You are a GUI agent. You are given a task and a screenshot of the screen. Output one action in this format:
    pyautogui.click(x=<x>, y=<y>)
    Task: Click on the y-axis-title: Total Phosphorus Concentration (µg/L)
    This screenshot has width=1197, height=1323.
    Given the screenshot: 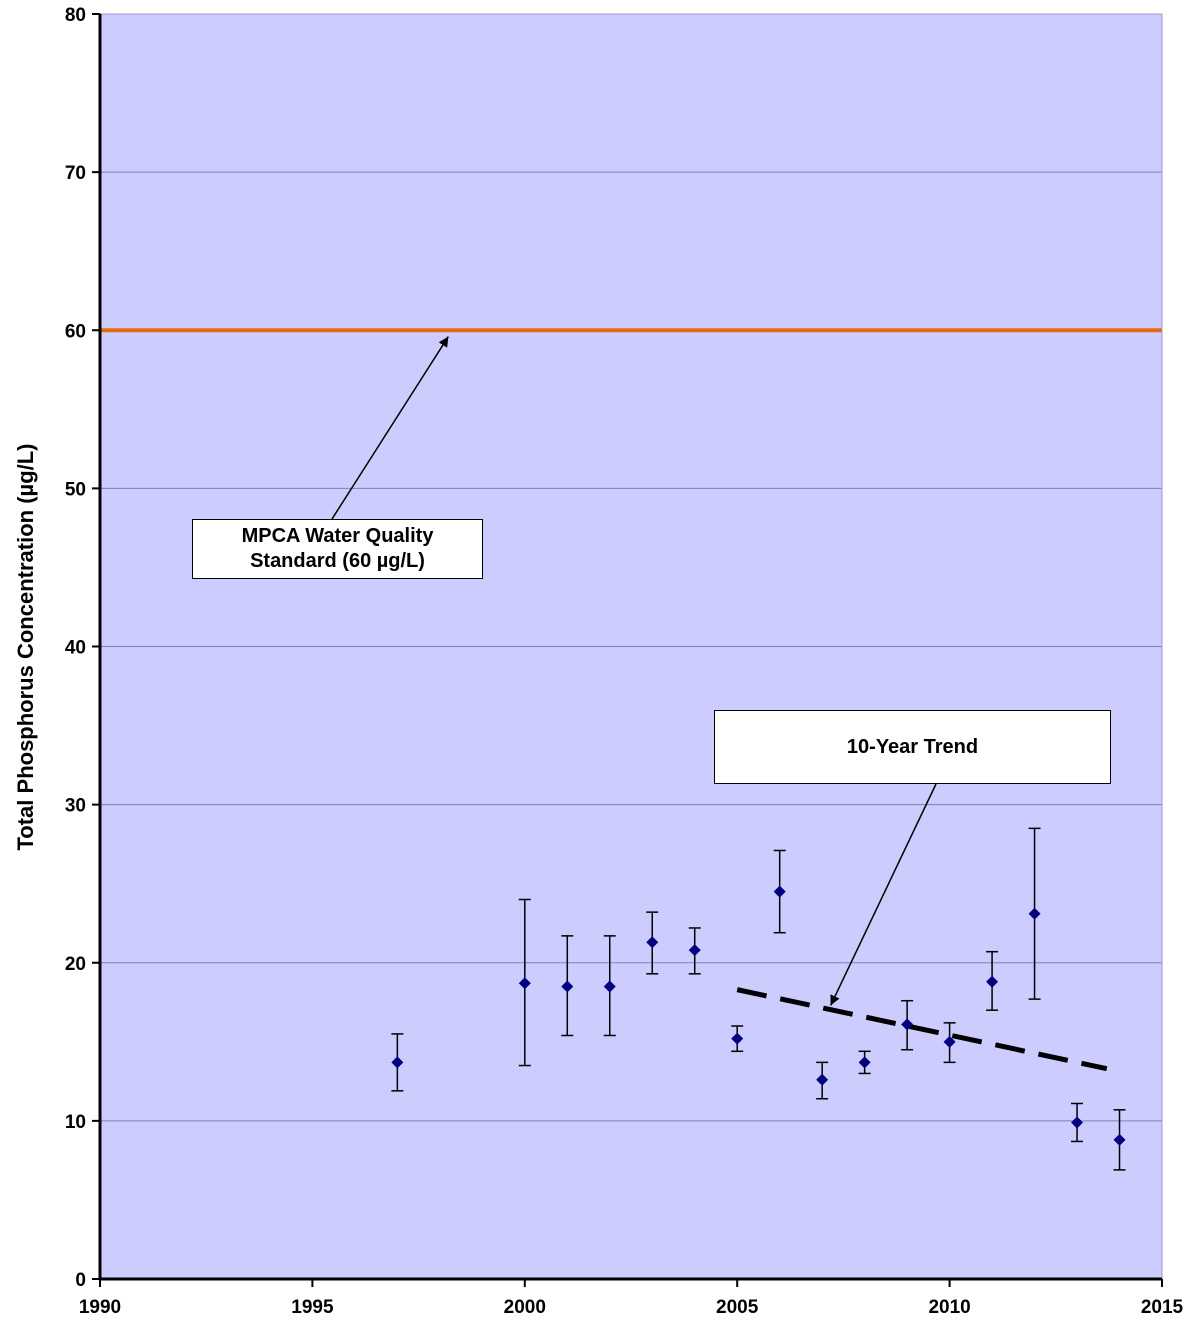 What is the action you would take?
    pyautogui.click(x=25, y=646)
    